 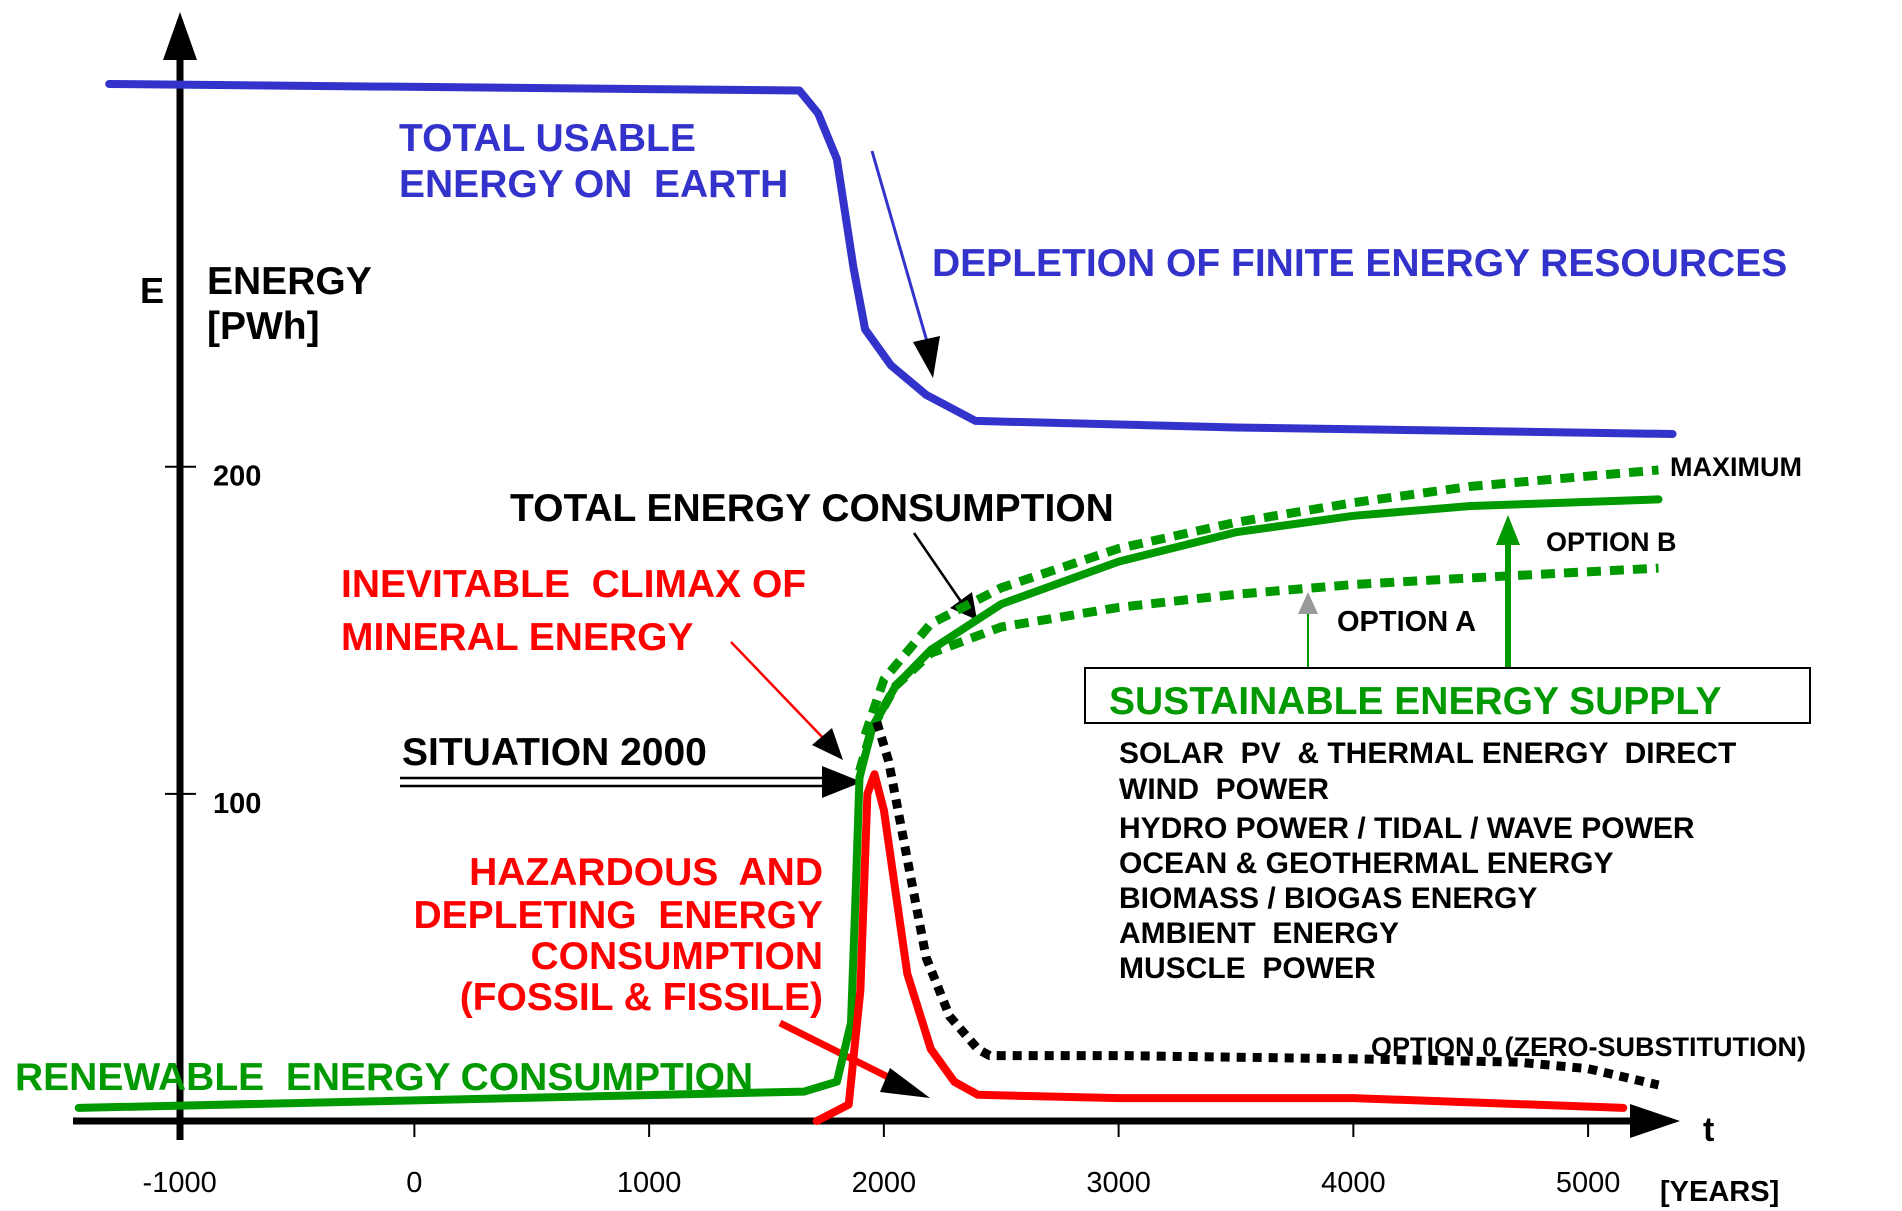 What do you see at coordinates (1588, 1047) in the screenshot?
I see `annotation: OPTION 0 (ZERO-SUBSTITUTION)` at bounding box center [1588, 1047].